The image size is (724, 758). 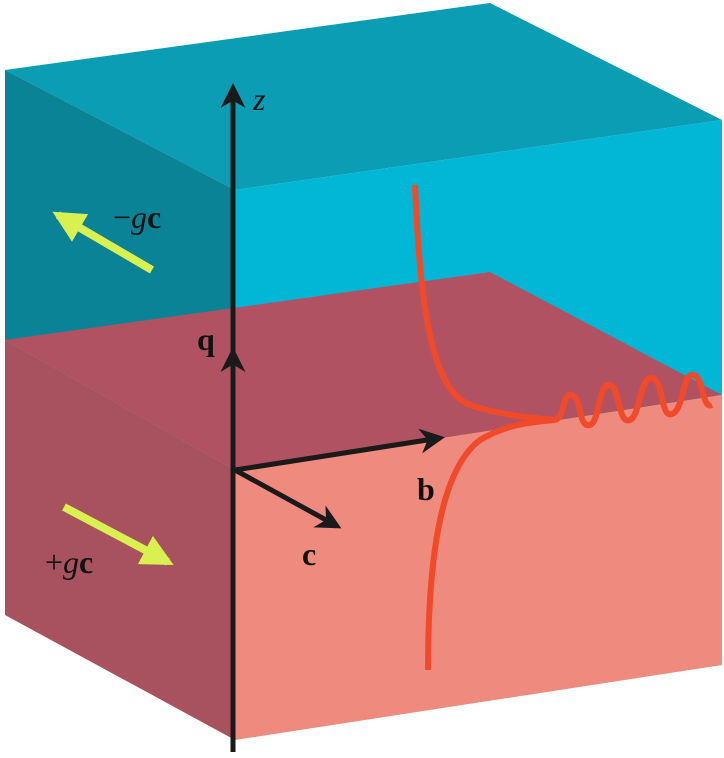 I want to click on q-label: q, so click(x=206, y=339).